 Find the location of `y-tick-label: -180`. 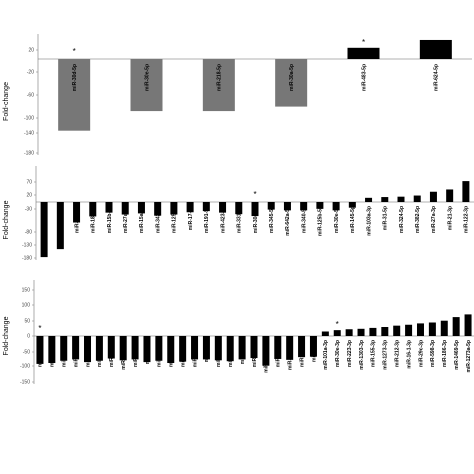

y-tick-label: -180 is located at coordinates (29, 154).